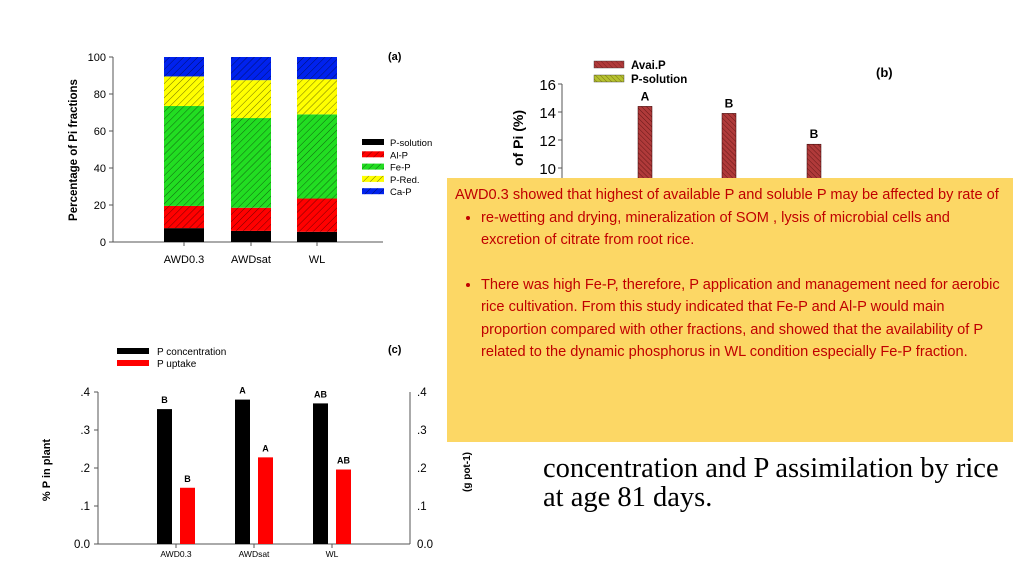 Image resolution: width=1024 pixels, height=576 pixels. Describe the element at coordinates (518, 138) in the screenshot. I see `y-axis-label-b: of Pi (%)` at that location.